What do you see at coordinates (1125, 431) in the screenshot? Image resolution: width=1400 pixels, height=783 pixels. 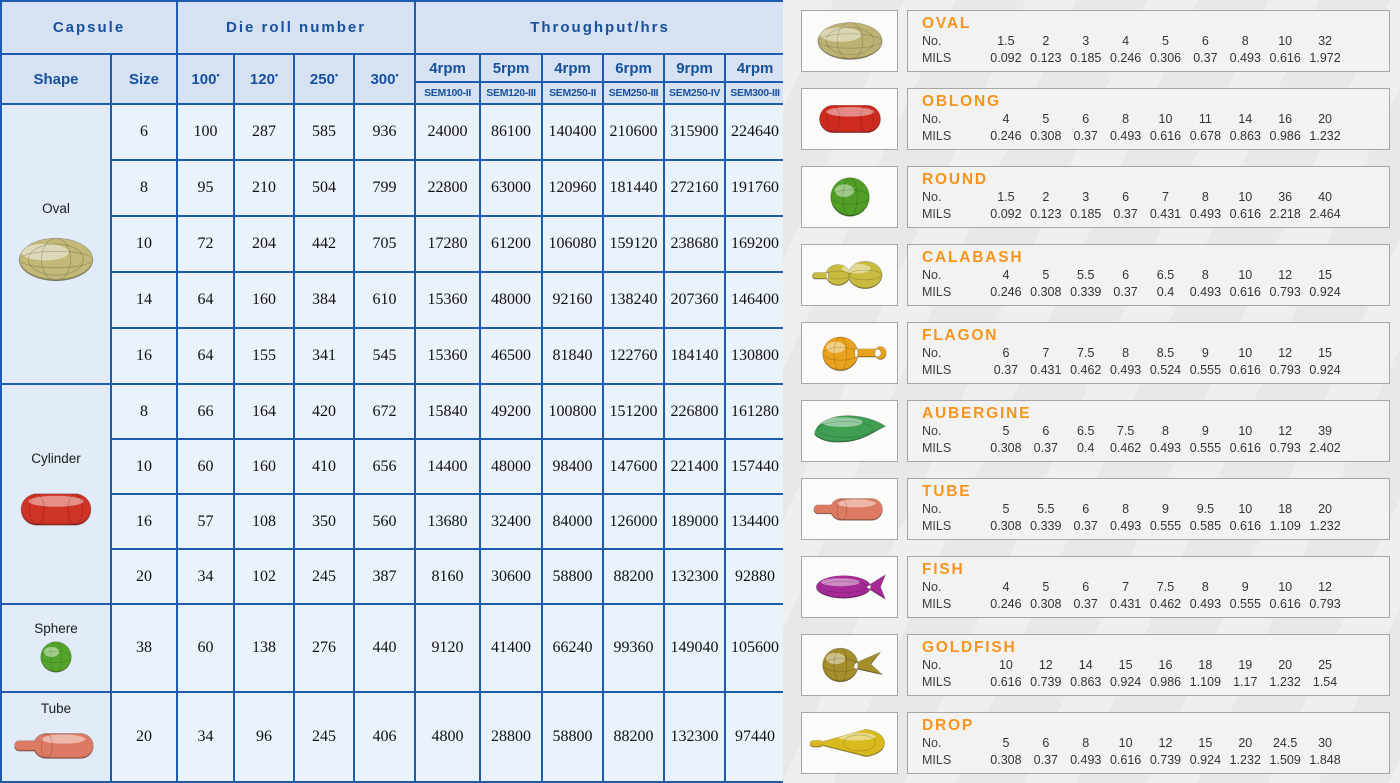 I see `no-value: 7.5` at bounding box center [1125, 431].